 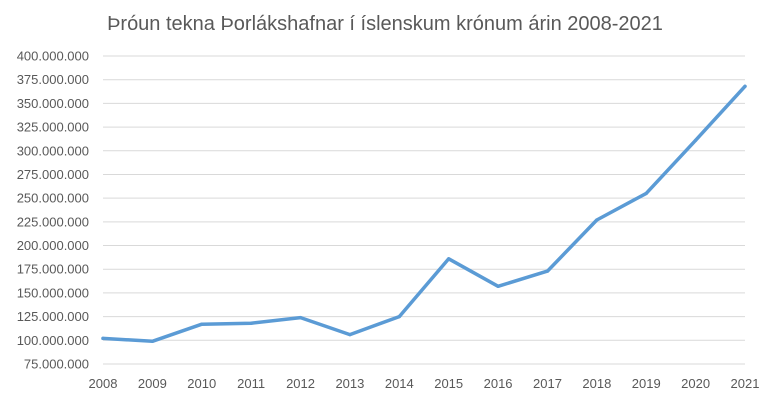 I want to click on data-point-2008, so click(x=103, y=338).